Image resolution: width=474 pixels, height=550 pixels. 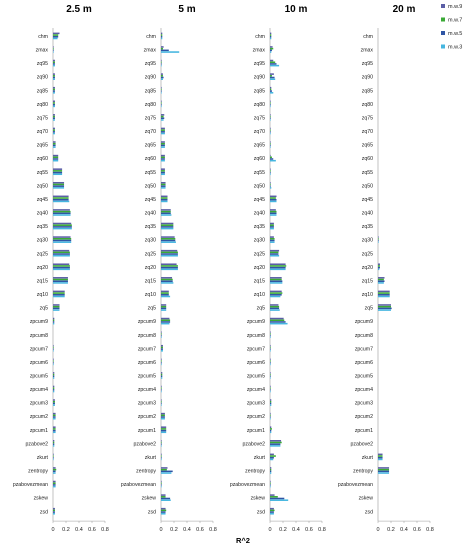 I want to click on category-label: zskew, so click(x=149, y=499).